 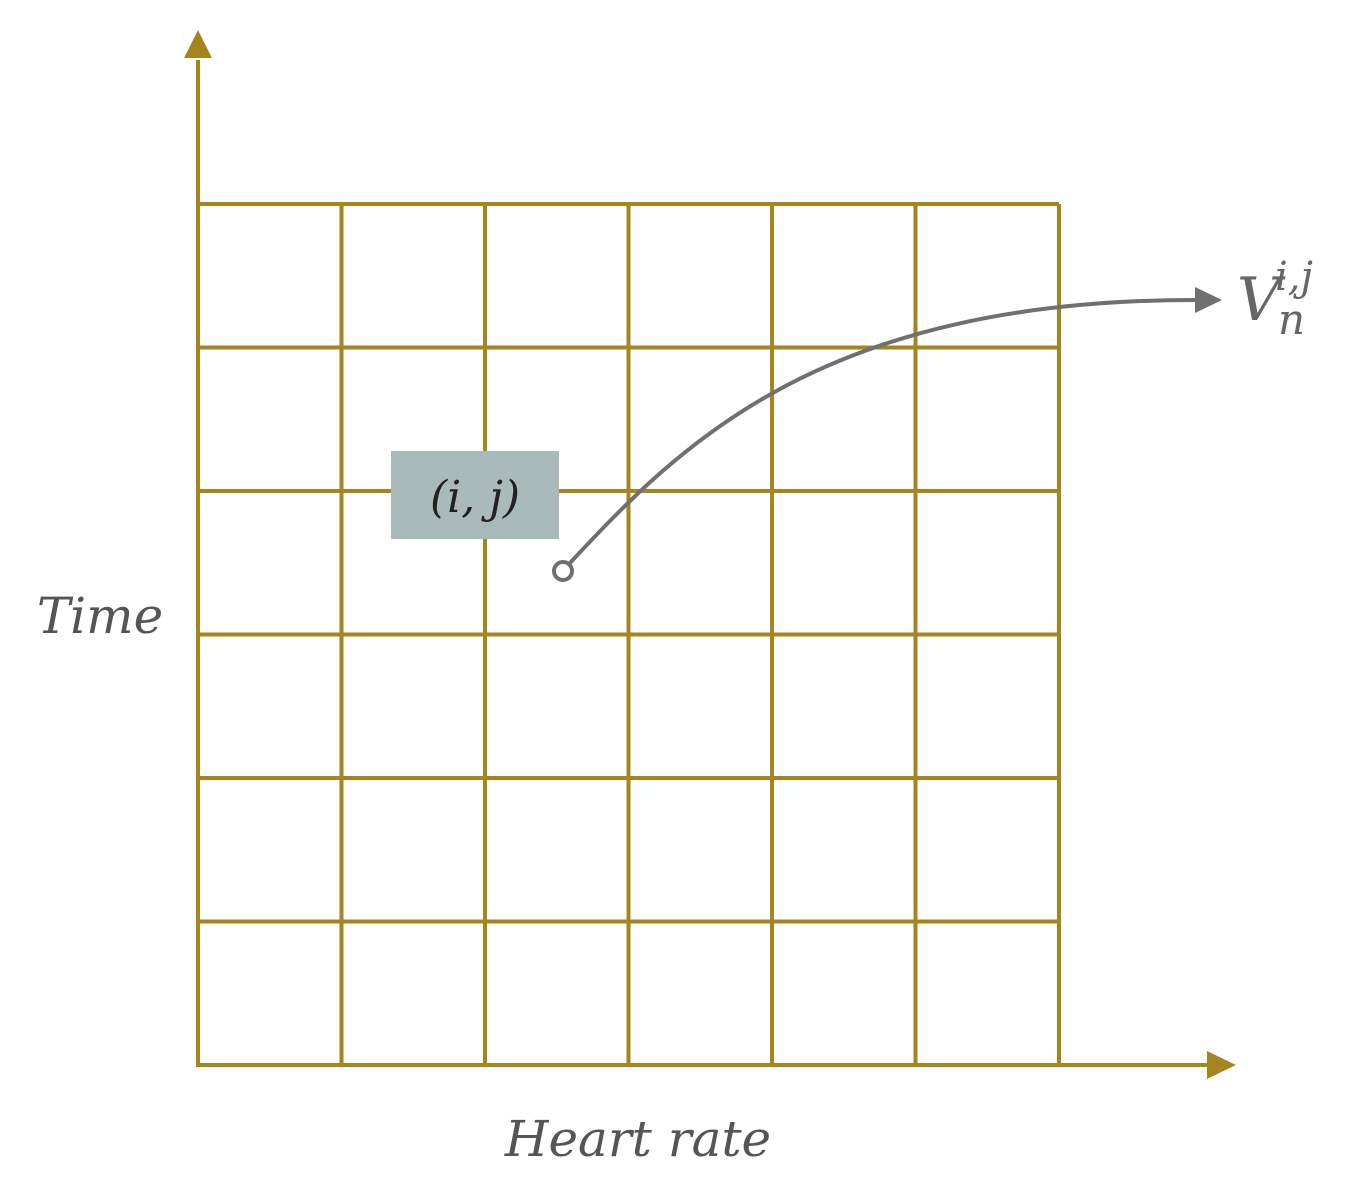 What do you see at coordinates (1294, 277) in the screenshot?
I see `output-superscript: i,j` at bounding box center [1294, 277].